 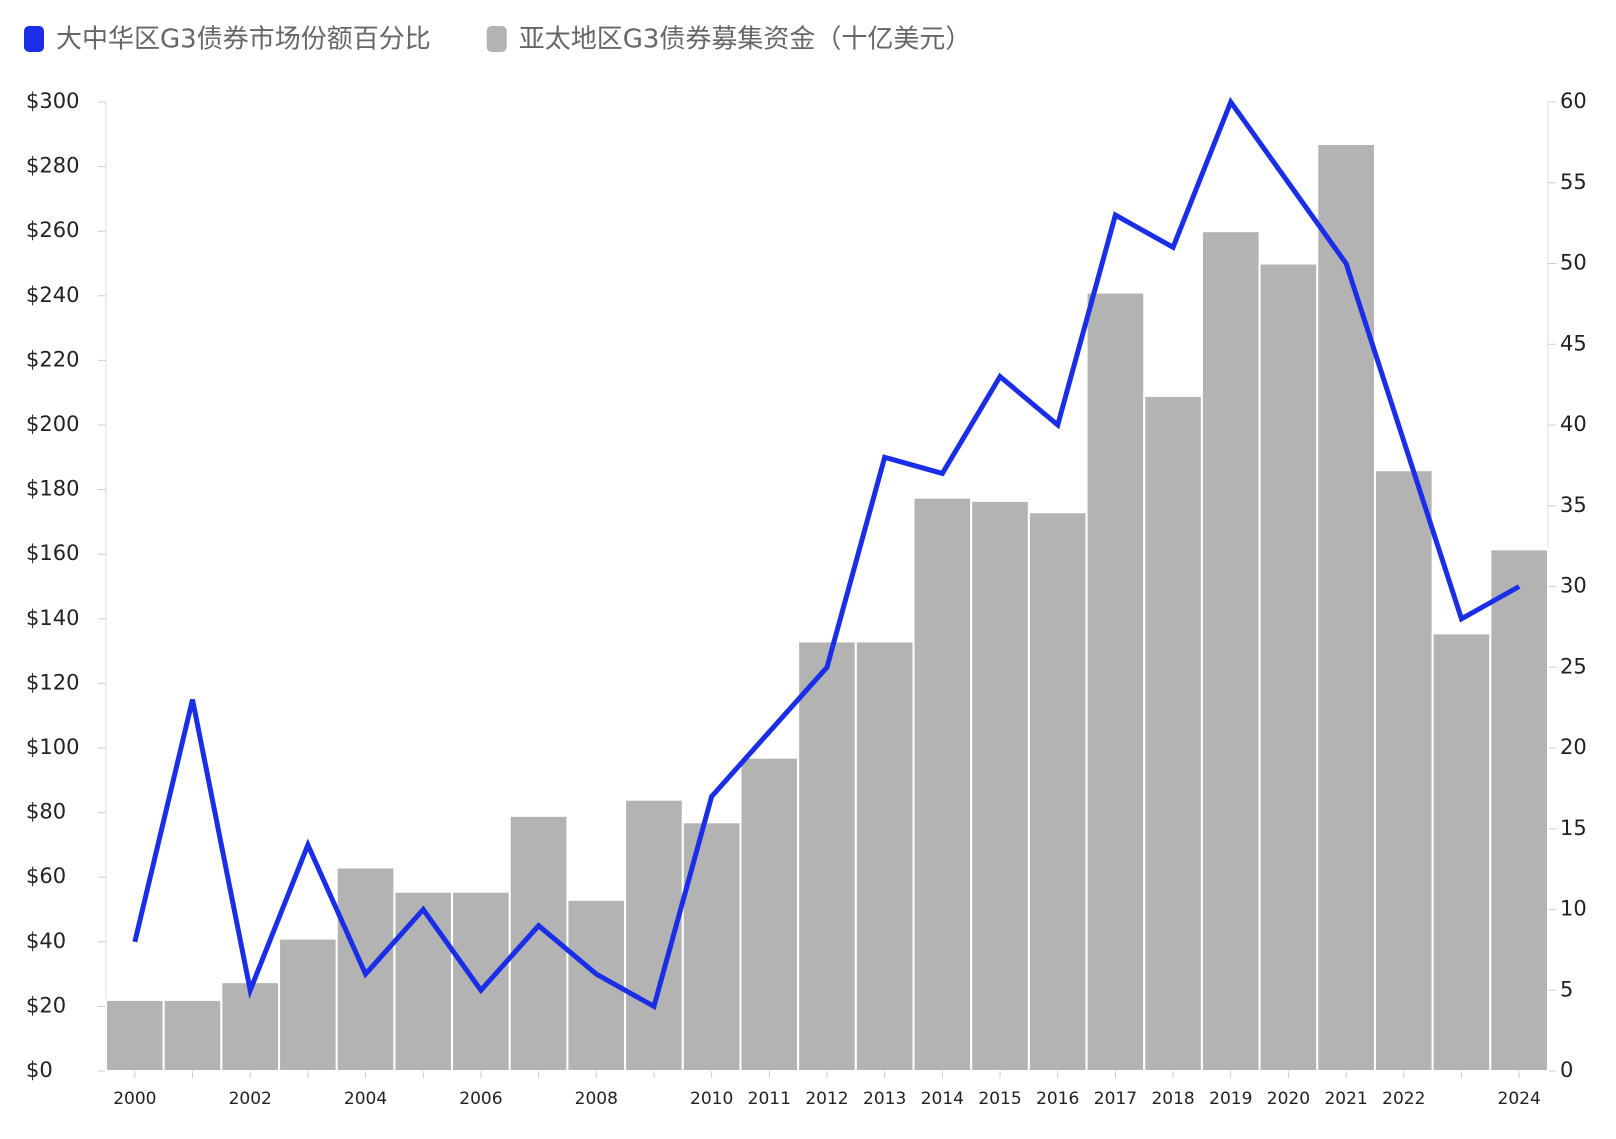 I want to click on y2-tick-label: 40, so click(x=1573, y=424).